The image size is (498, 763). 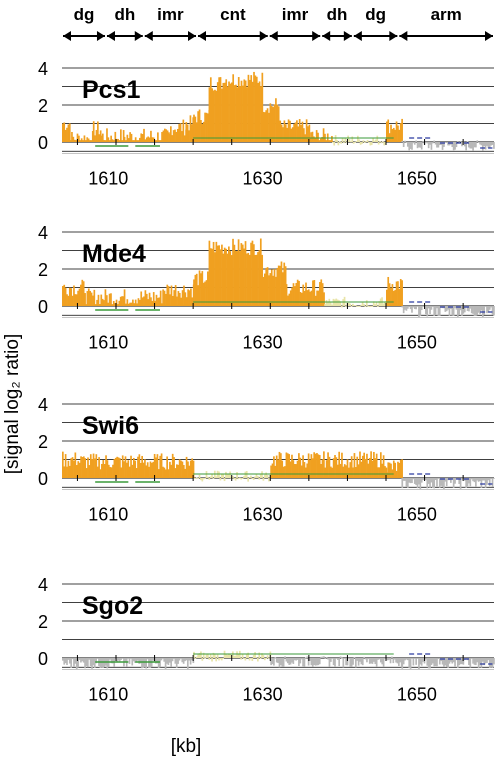 What do you see at coordinates (337, 14) in the screenshot?
I see `region-label: dh` at bounding box center [337, 14].